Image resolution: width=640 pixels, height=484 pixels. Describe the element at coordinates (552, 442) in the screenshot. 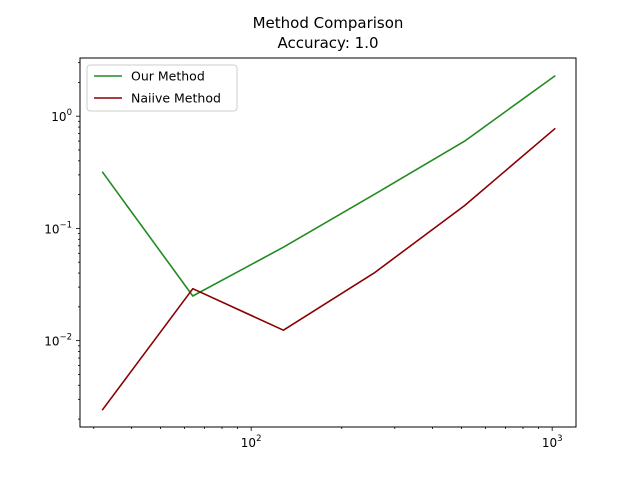

I see `x-tick-label: 10³` at that location.